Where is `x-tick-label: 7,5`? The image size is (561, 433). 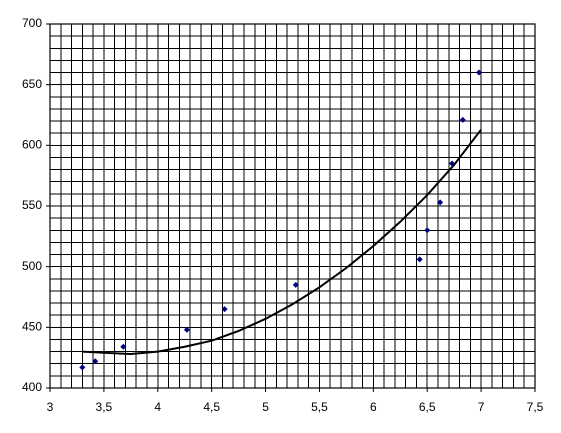 x-tick-label: 7,5 is located at coordinates (535, 407).